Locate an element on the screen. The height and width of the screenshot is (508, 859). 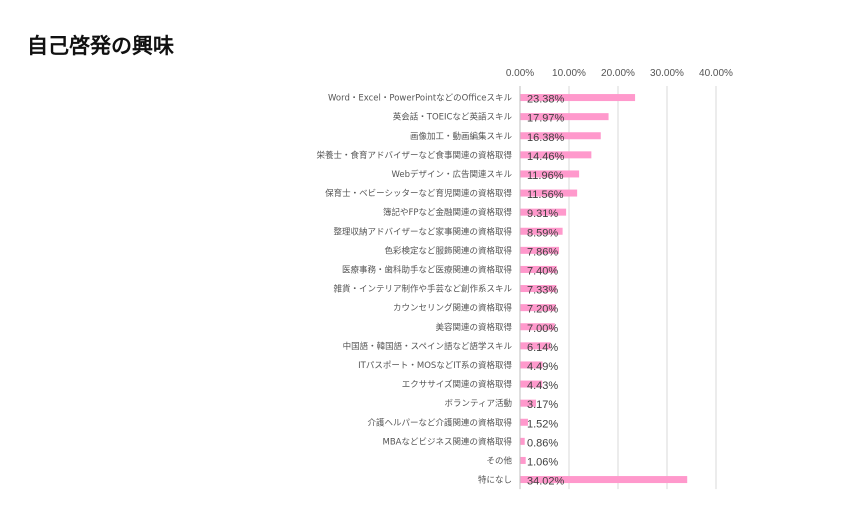
data-label: 7.86% is located at coordinates (542, 252).